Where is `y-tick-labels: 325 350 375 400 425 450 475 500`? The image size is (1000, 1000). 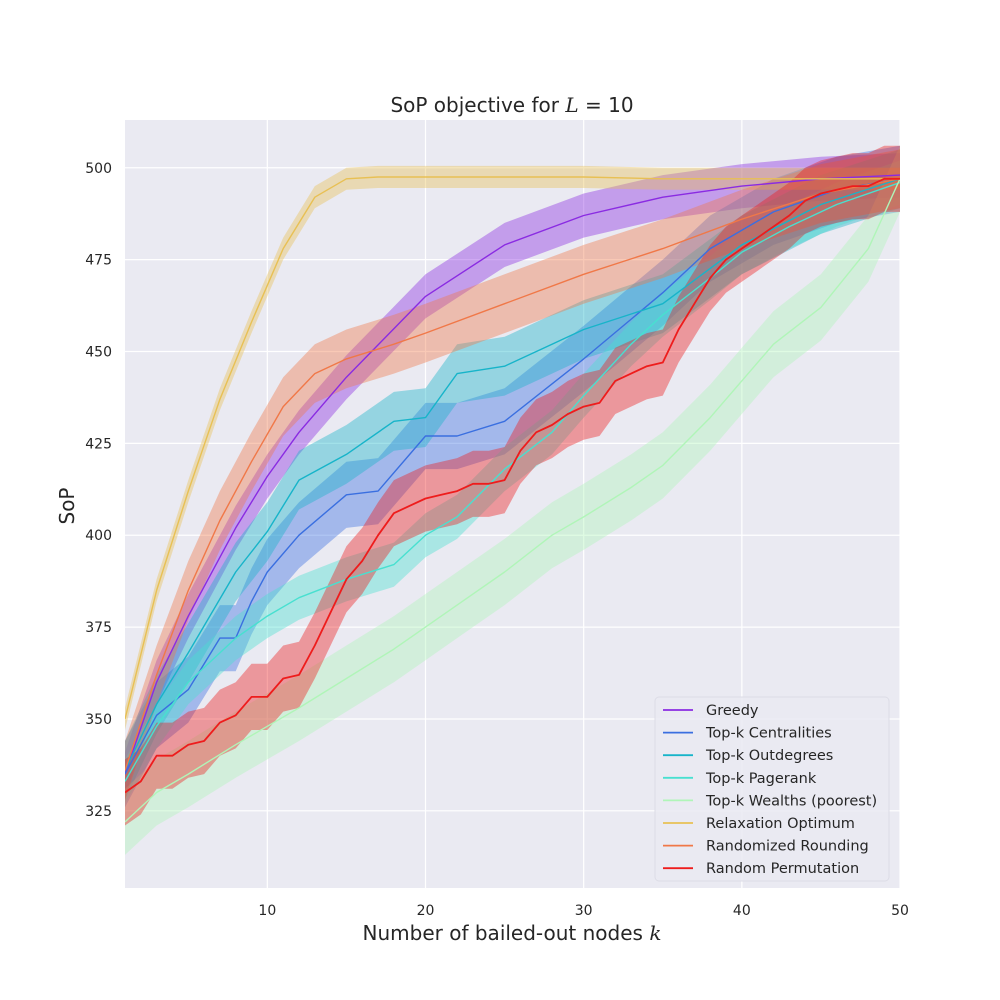 y-tick-labels: 325 350 375 400 425 450 475 500 is located at coordinates (98, 490).